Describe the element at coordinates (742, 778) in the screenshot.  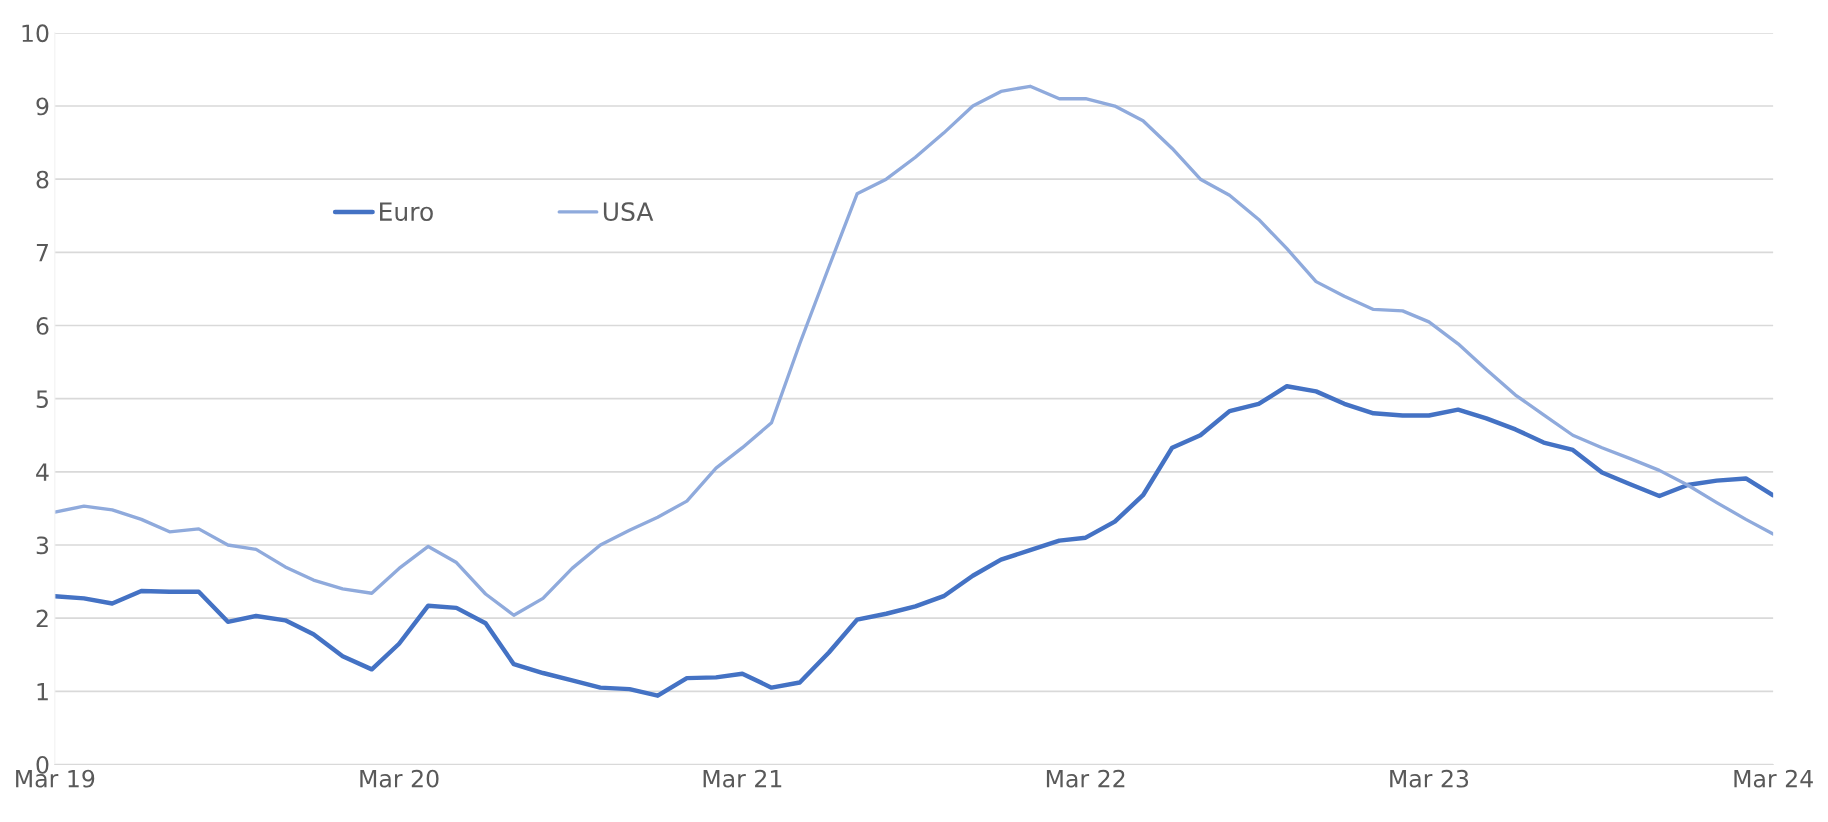
I see `x-tick-label: Mar 21` at that location.